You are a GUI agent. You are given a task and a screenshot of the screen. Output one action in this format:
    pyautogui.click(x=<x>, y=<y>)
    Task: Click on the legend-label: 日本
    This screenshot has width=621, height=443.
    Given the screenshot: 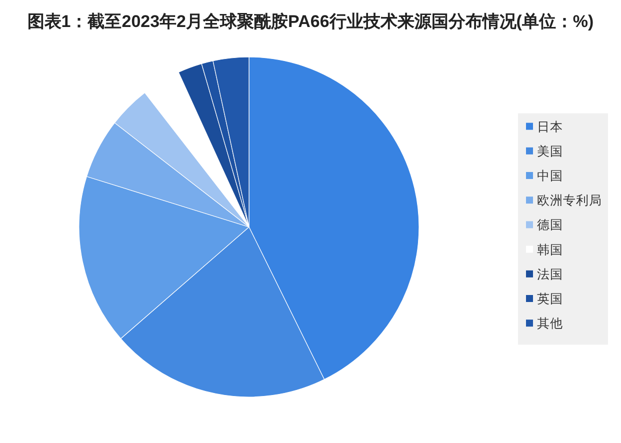 What is the action you would take?
    pyautogui.click(x=550, y=127)
    